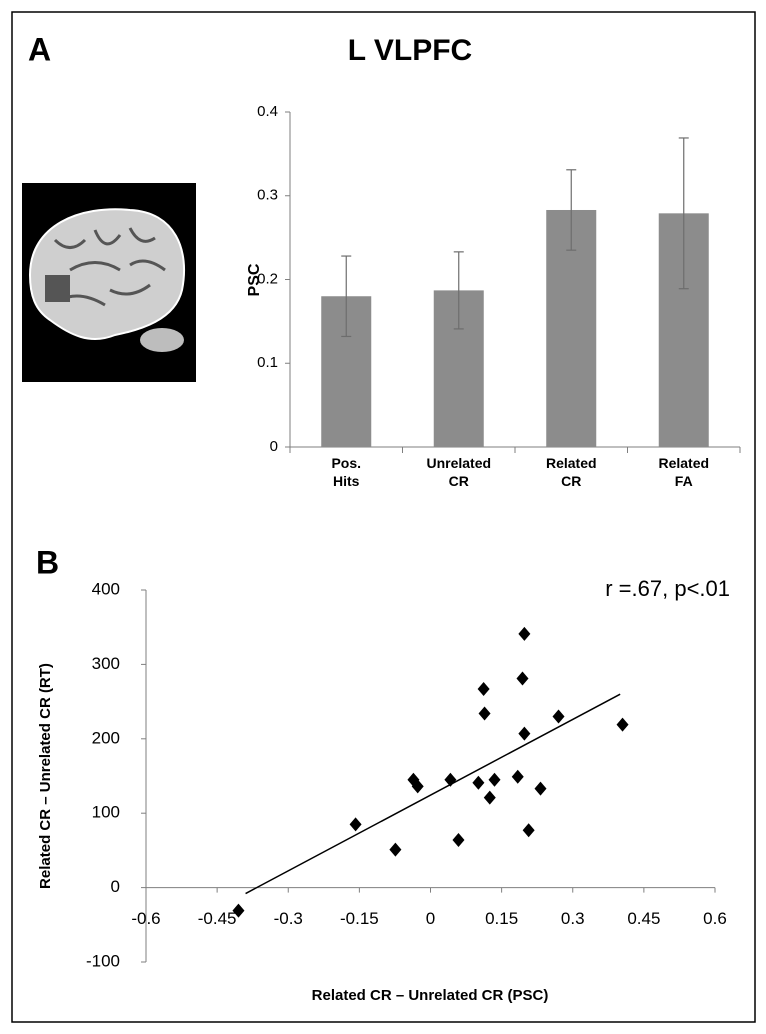  I want to click on y-axis-label: Related CR – Unrelated CR (RT), so click(45, 776).